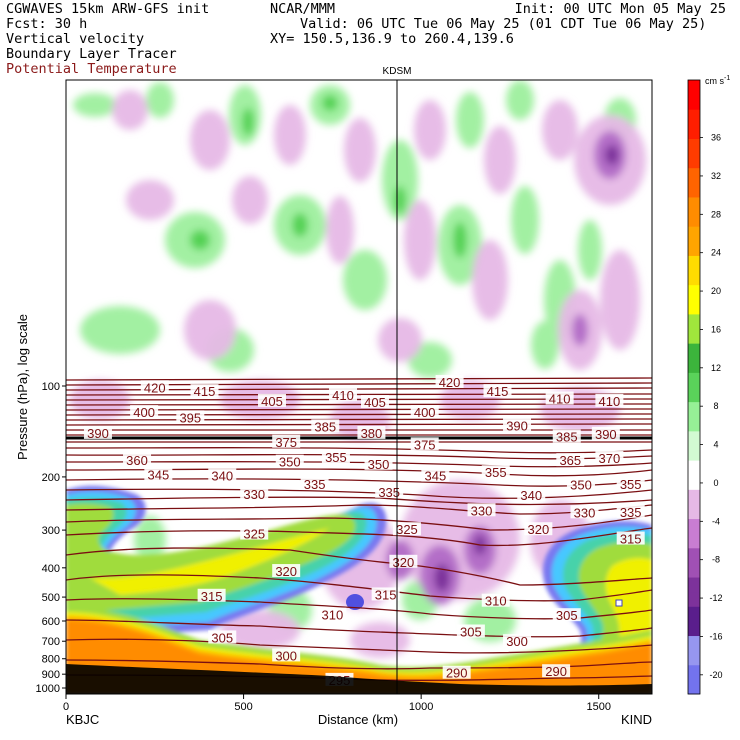 The height and width of the screenshot is (740, 740). What do you see at coordinates (716, 253) in the screenshot?
I see `colorbar-tick-label: 24` at bounding box center [716, 253].